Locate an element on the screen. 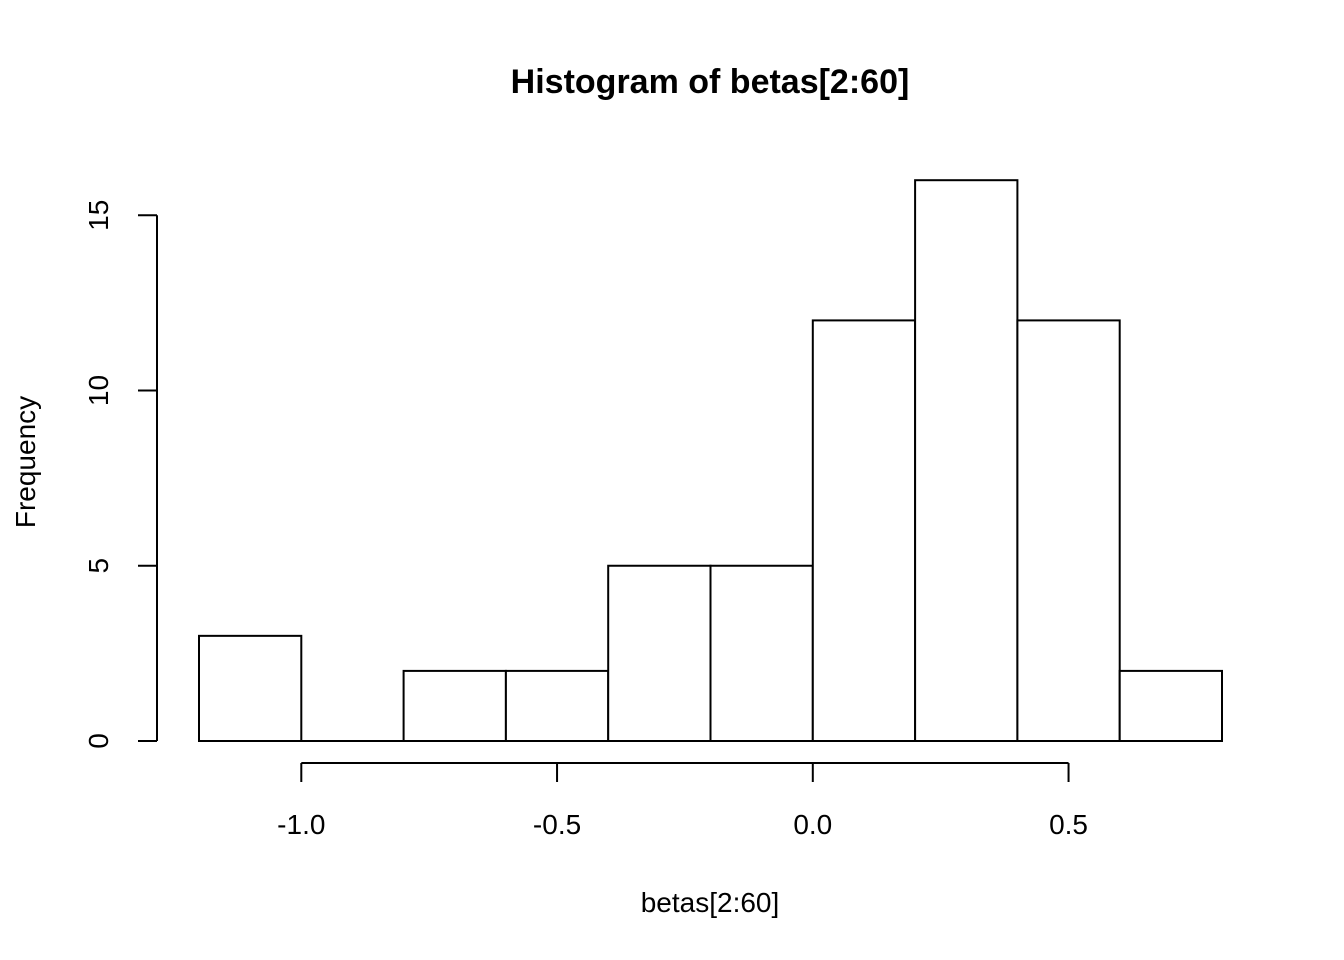 The image size is (1344, 960). x-tick-label-1: -0.5 is located at coordinates (557, 824).